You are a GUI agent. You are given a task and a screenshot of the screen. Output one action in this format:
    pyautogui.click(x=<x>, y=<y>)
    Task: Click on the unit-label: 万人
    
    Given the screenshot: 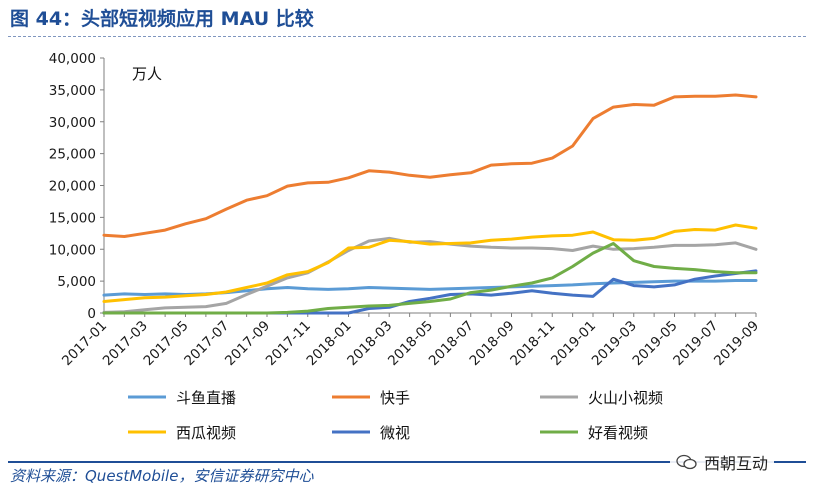 What is the action you would take?
    pyautogui.click(x=147, y=74)
    